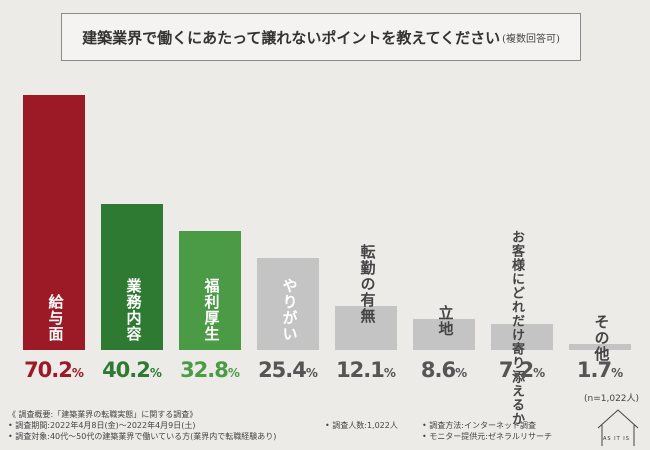  I want to click on survey-monitor: • モニター提供元:ゼネラルリサーチ, so click(487, 436).